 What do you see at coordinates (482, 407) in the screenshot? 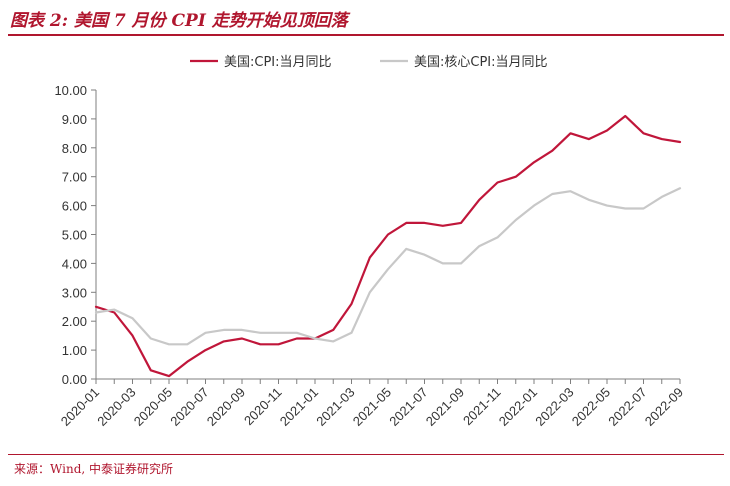
I see `x-tick-label: 2021-11` at bounding box center [482, 407].